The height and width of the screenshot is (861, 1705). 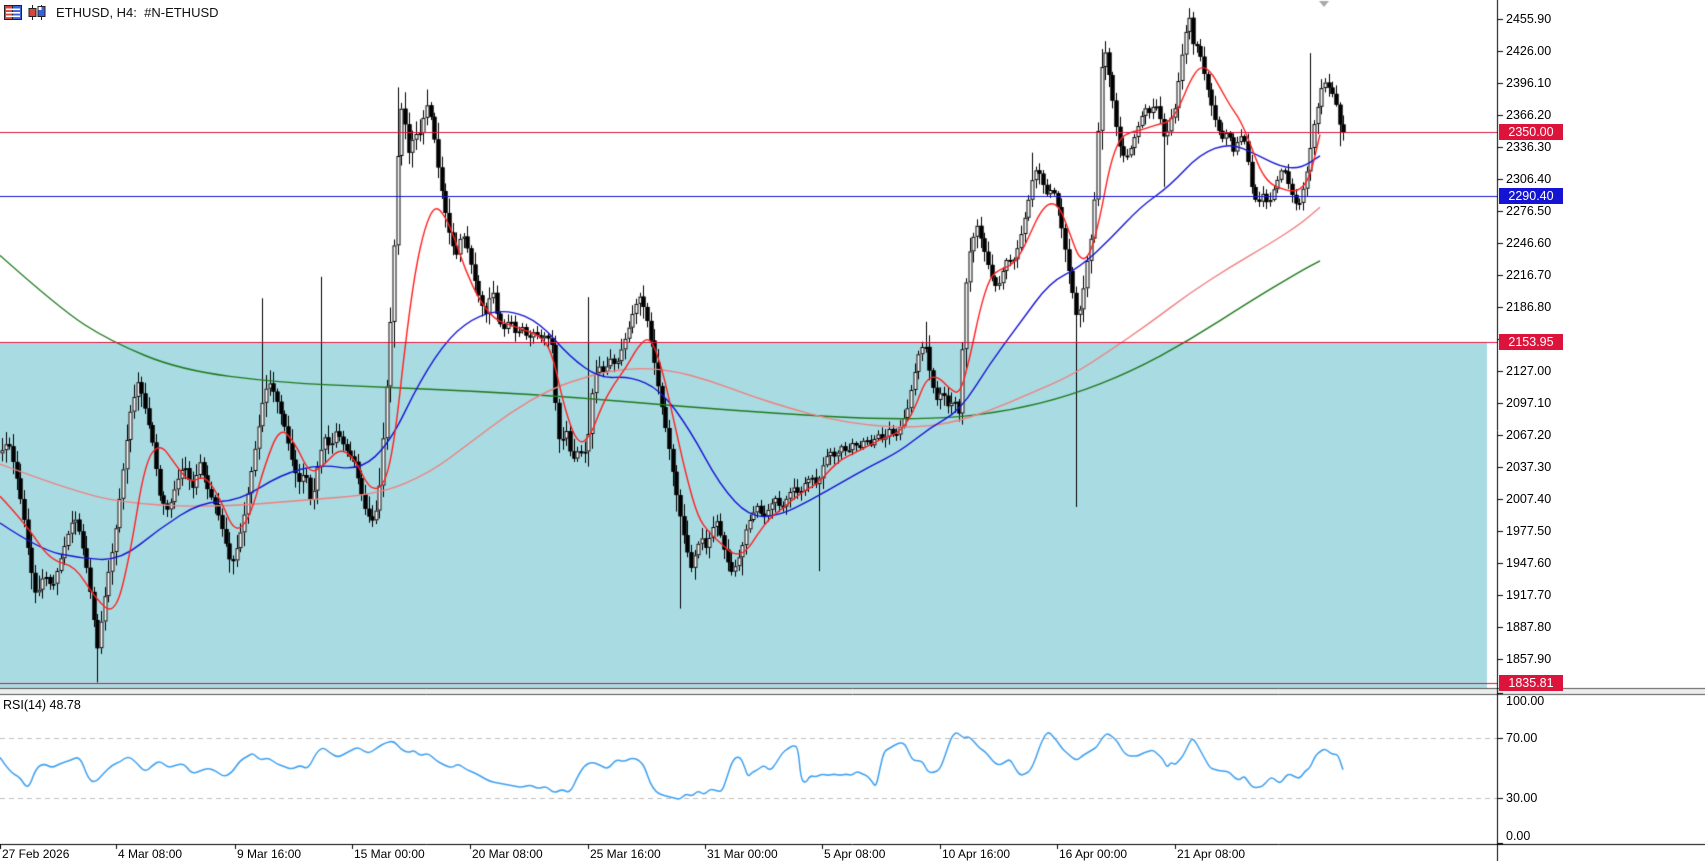 What do you see at coordinates (1529, 659) in the screenshot?
I see `price-tick-label: 1857.90` at bounding box center [1529, 659].